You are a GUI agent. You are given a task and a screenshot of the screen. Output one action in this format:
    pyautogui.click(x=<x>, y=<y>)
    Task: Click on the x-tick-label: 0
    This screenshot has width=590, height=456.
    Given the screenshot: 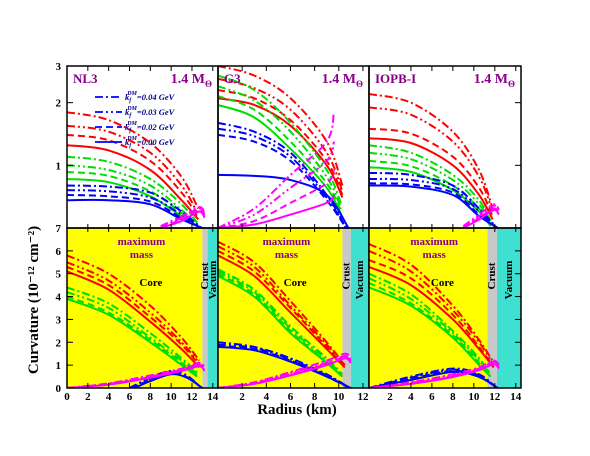 What is the action you would take?
    pyautogui.click(x=67, y=397)
    